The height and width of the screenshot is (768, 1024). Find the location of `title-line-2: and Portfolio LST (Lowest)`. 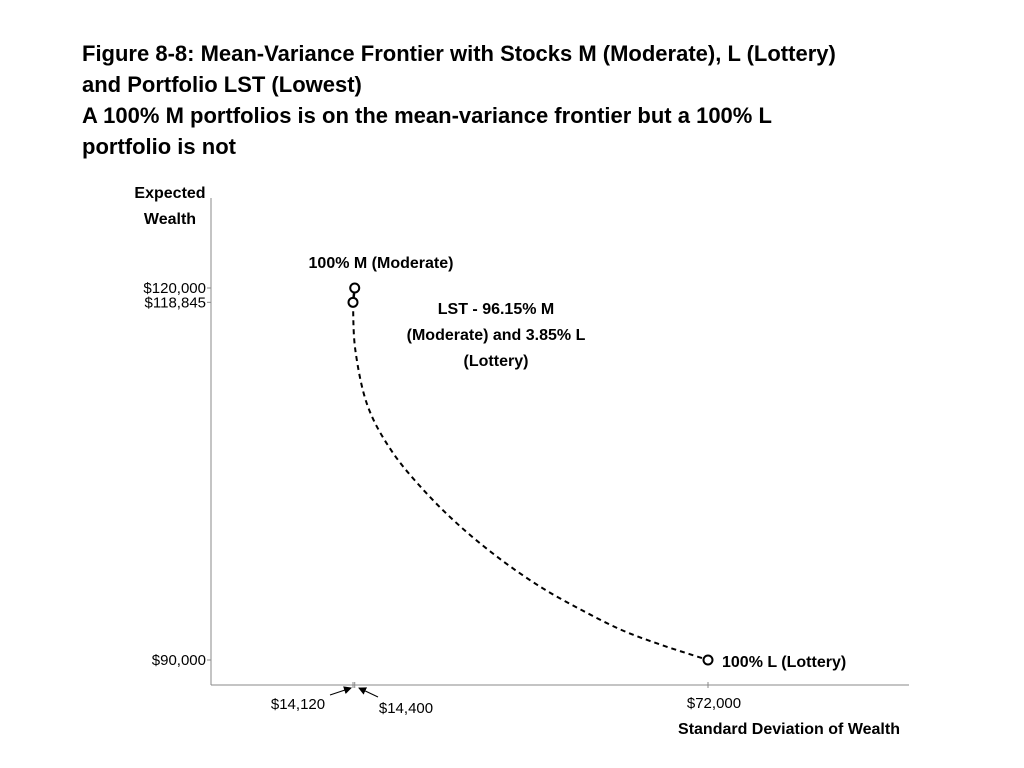

title-line-2: and Portfolio LST (Lowest) is located at coordinates (222, 84).